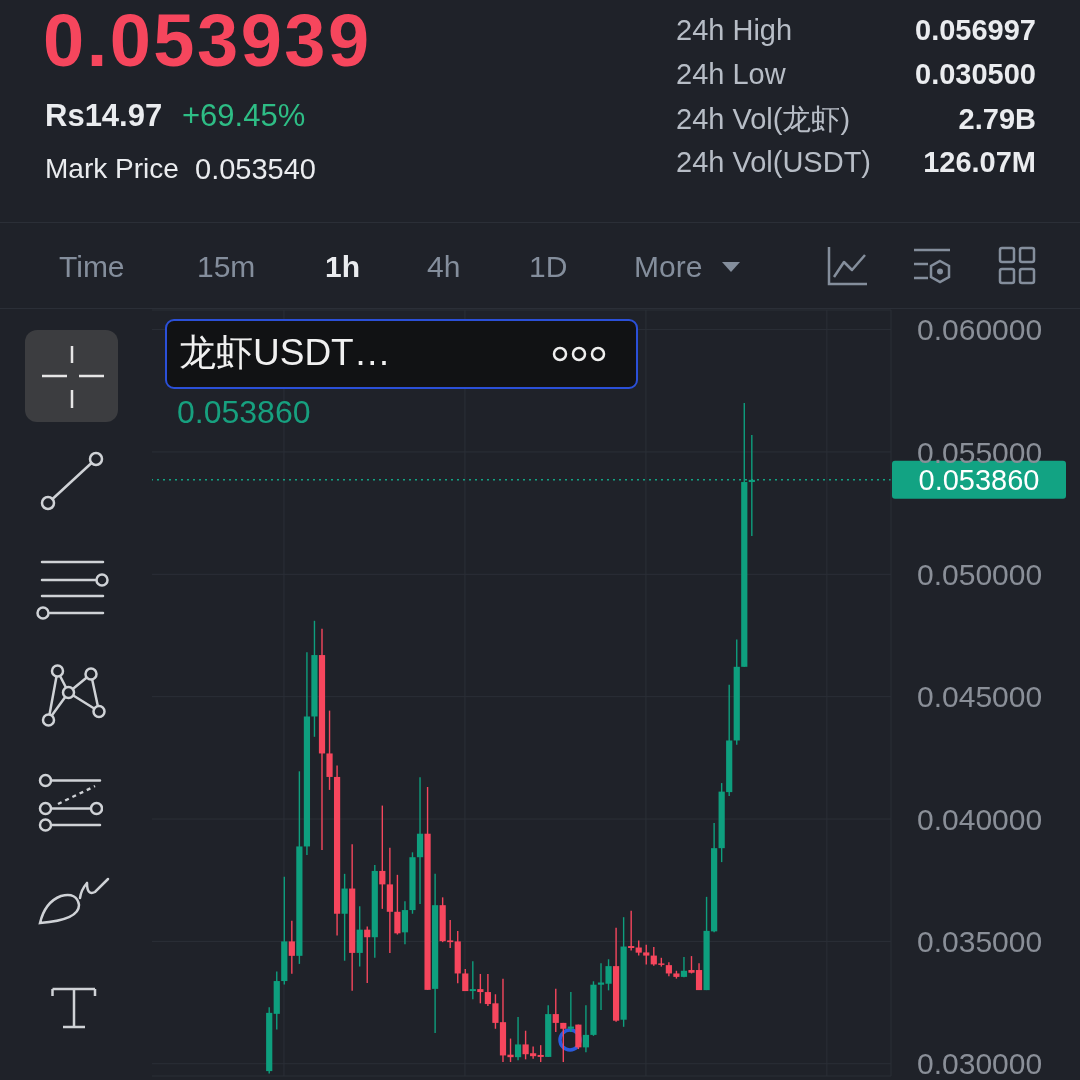 The height and width of the screenshot is (1080, 1080). I want to click on y-tick-label: 0.040000, so click(980, 819).